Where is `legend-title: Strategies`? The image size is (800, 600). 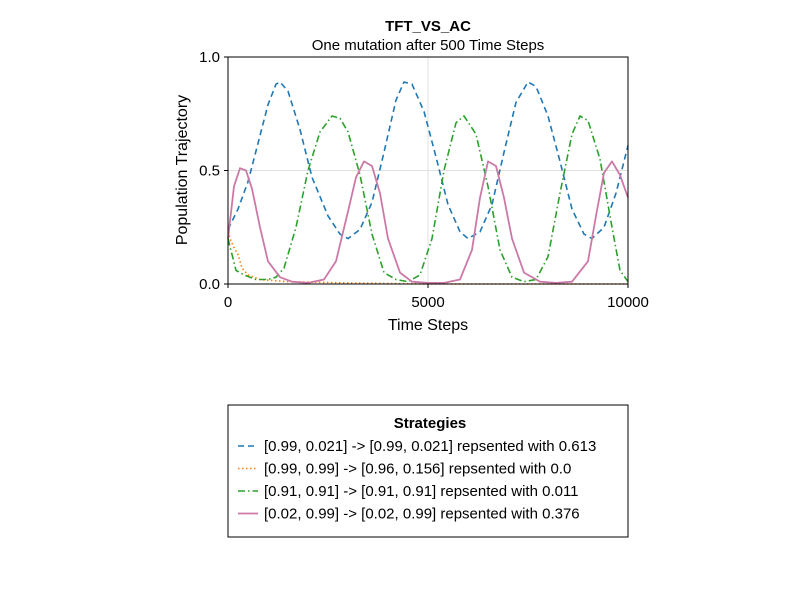 legend-title: Strategies is located at coordinates (430, 423).